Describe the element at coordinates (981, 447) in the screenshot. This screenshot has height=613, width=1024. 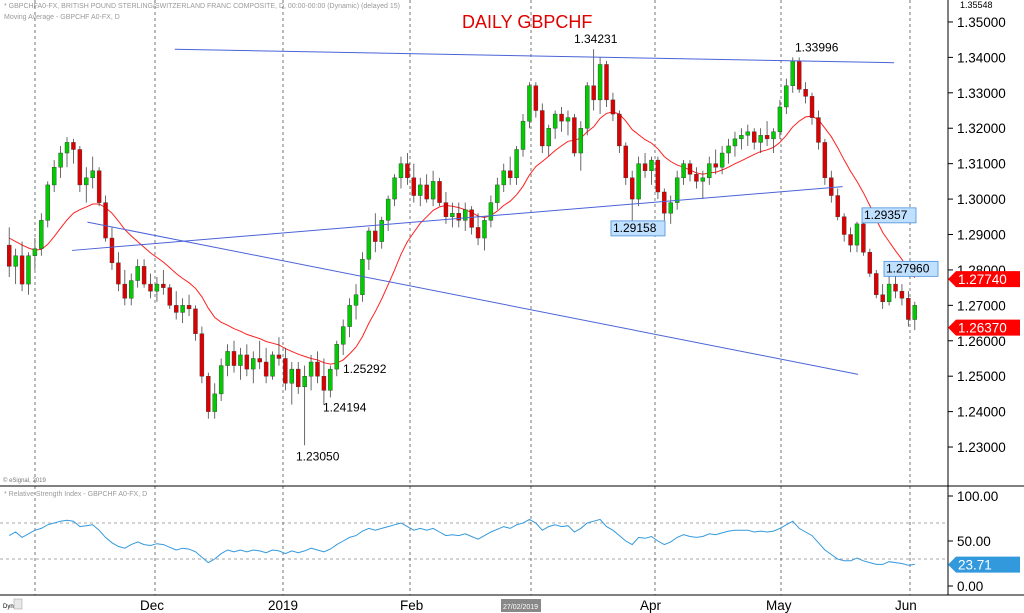
I see `price-tick-label: 1.23000` at that location.